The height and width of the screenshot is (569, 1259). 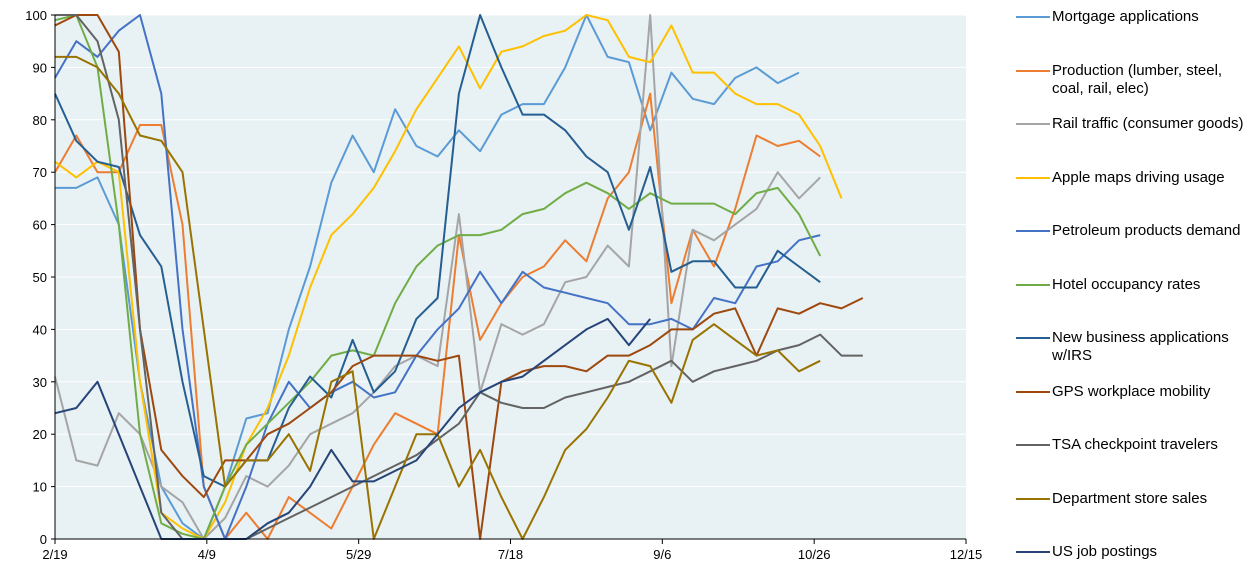 What do you see at coordinates (40, 277) in the screenshot?
I see `y-tick-label: 50` at bounding box center [40, 277].